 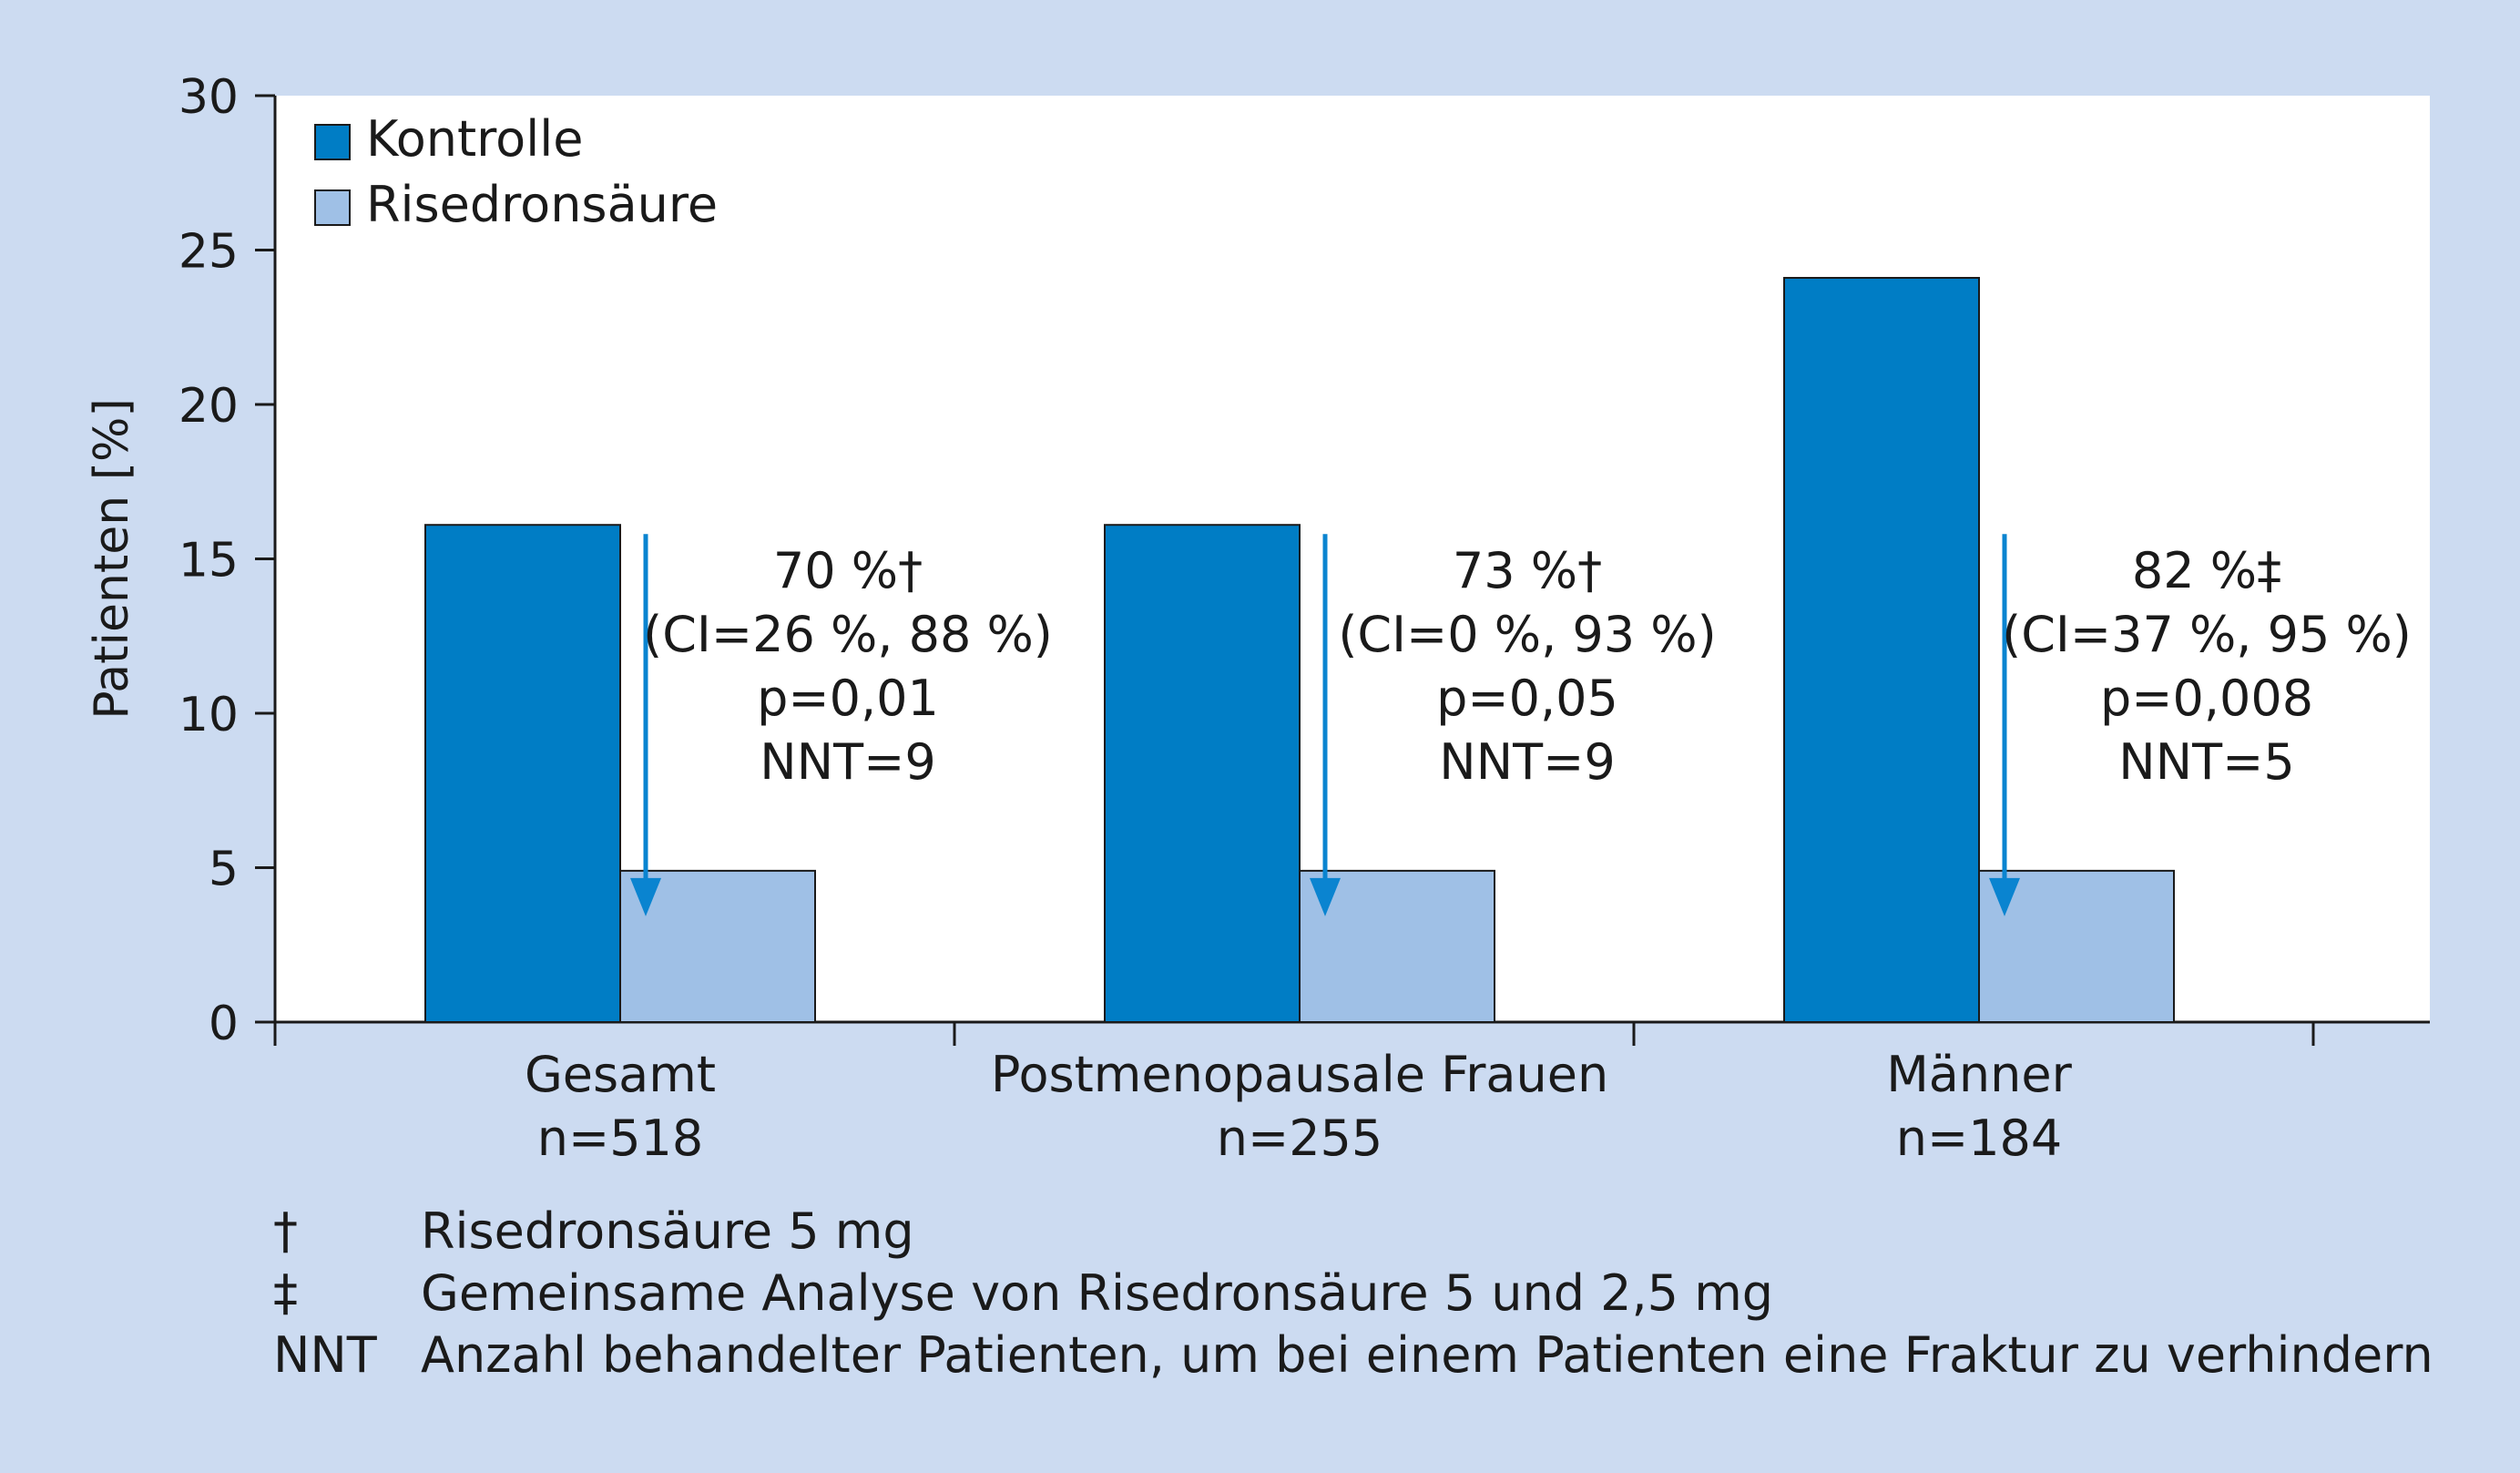 What do you see at coordinates (848, 634) in the screenshot?
I see `annotation-line: (CI=26 %, 88 %)` at bounding box center [848, 634].